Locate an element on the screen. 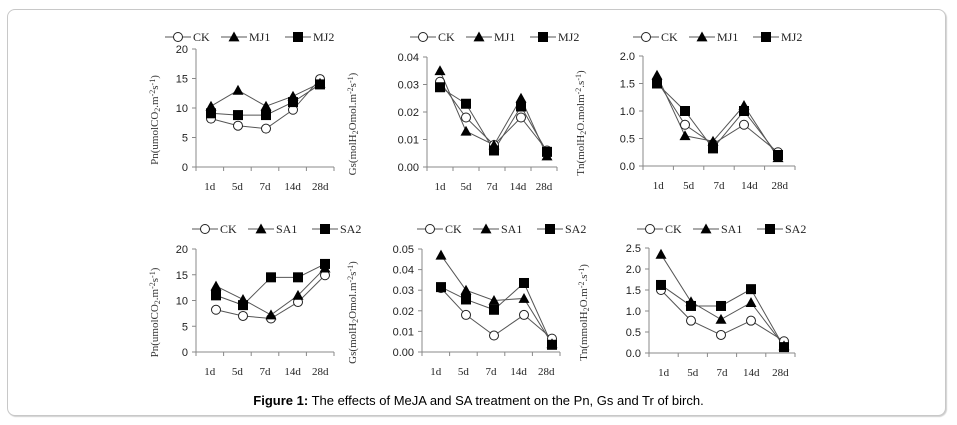 This screenshot has height=425, width=957. y-tick-label: 1.0 is located at coordinates (627, 112).